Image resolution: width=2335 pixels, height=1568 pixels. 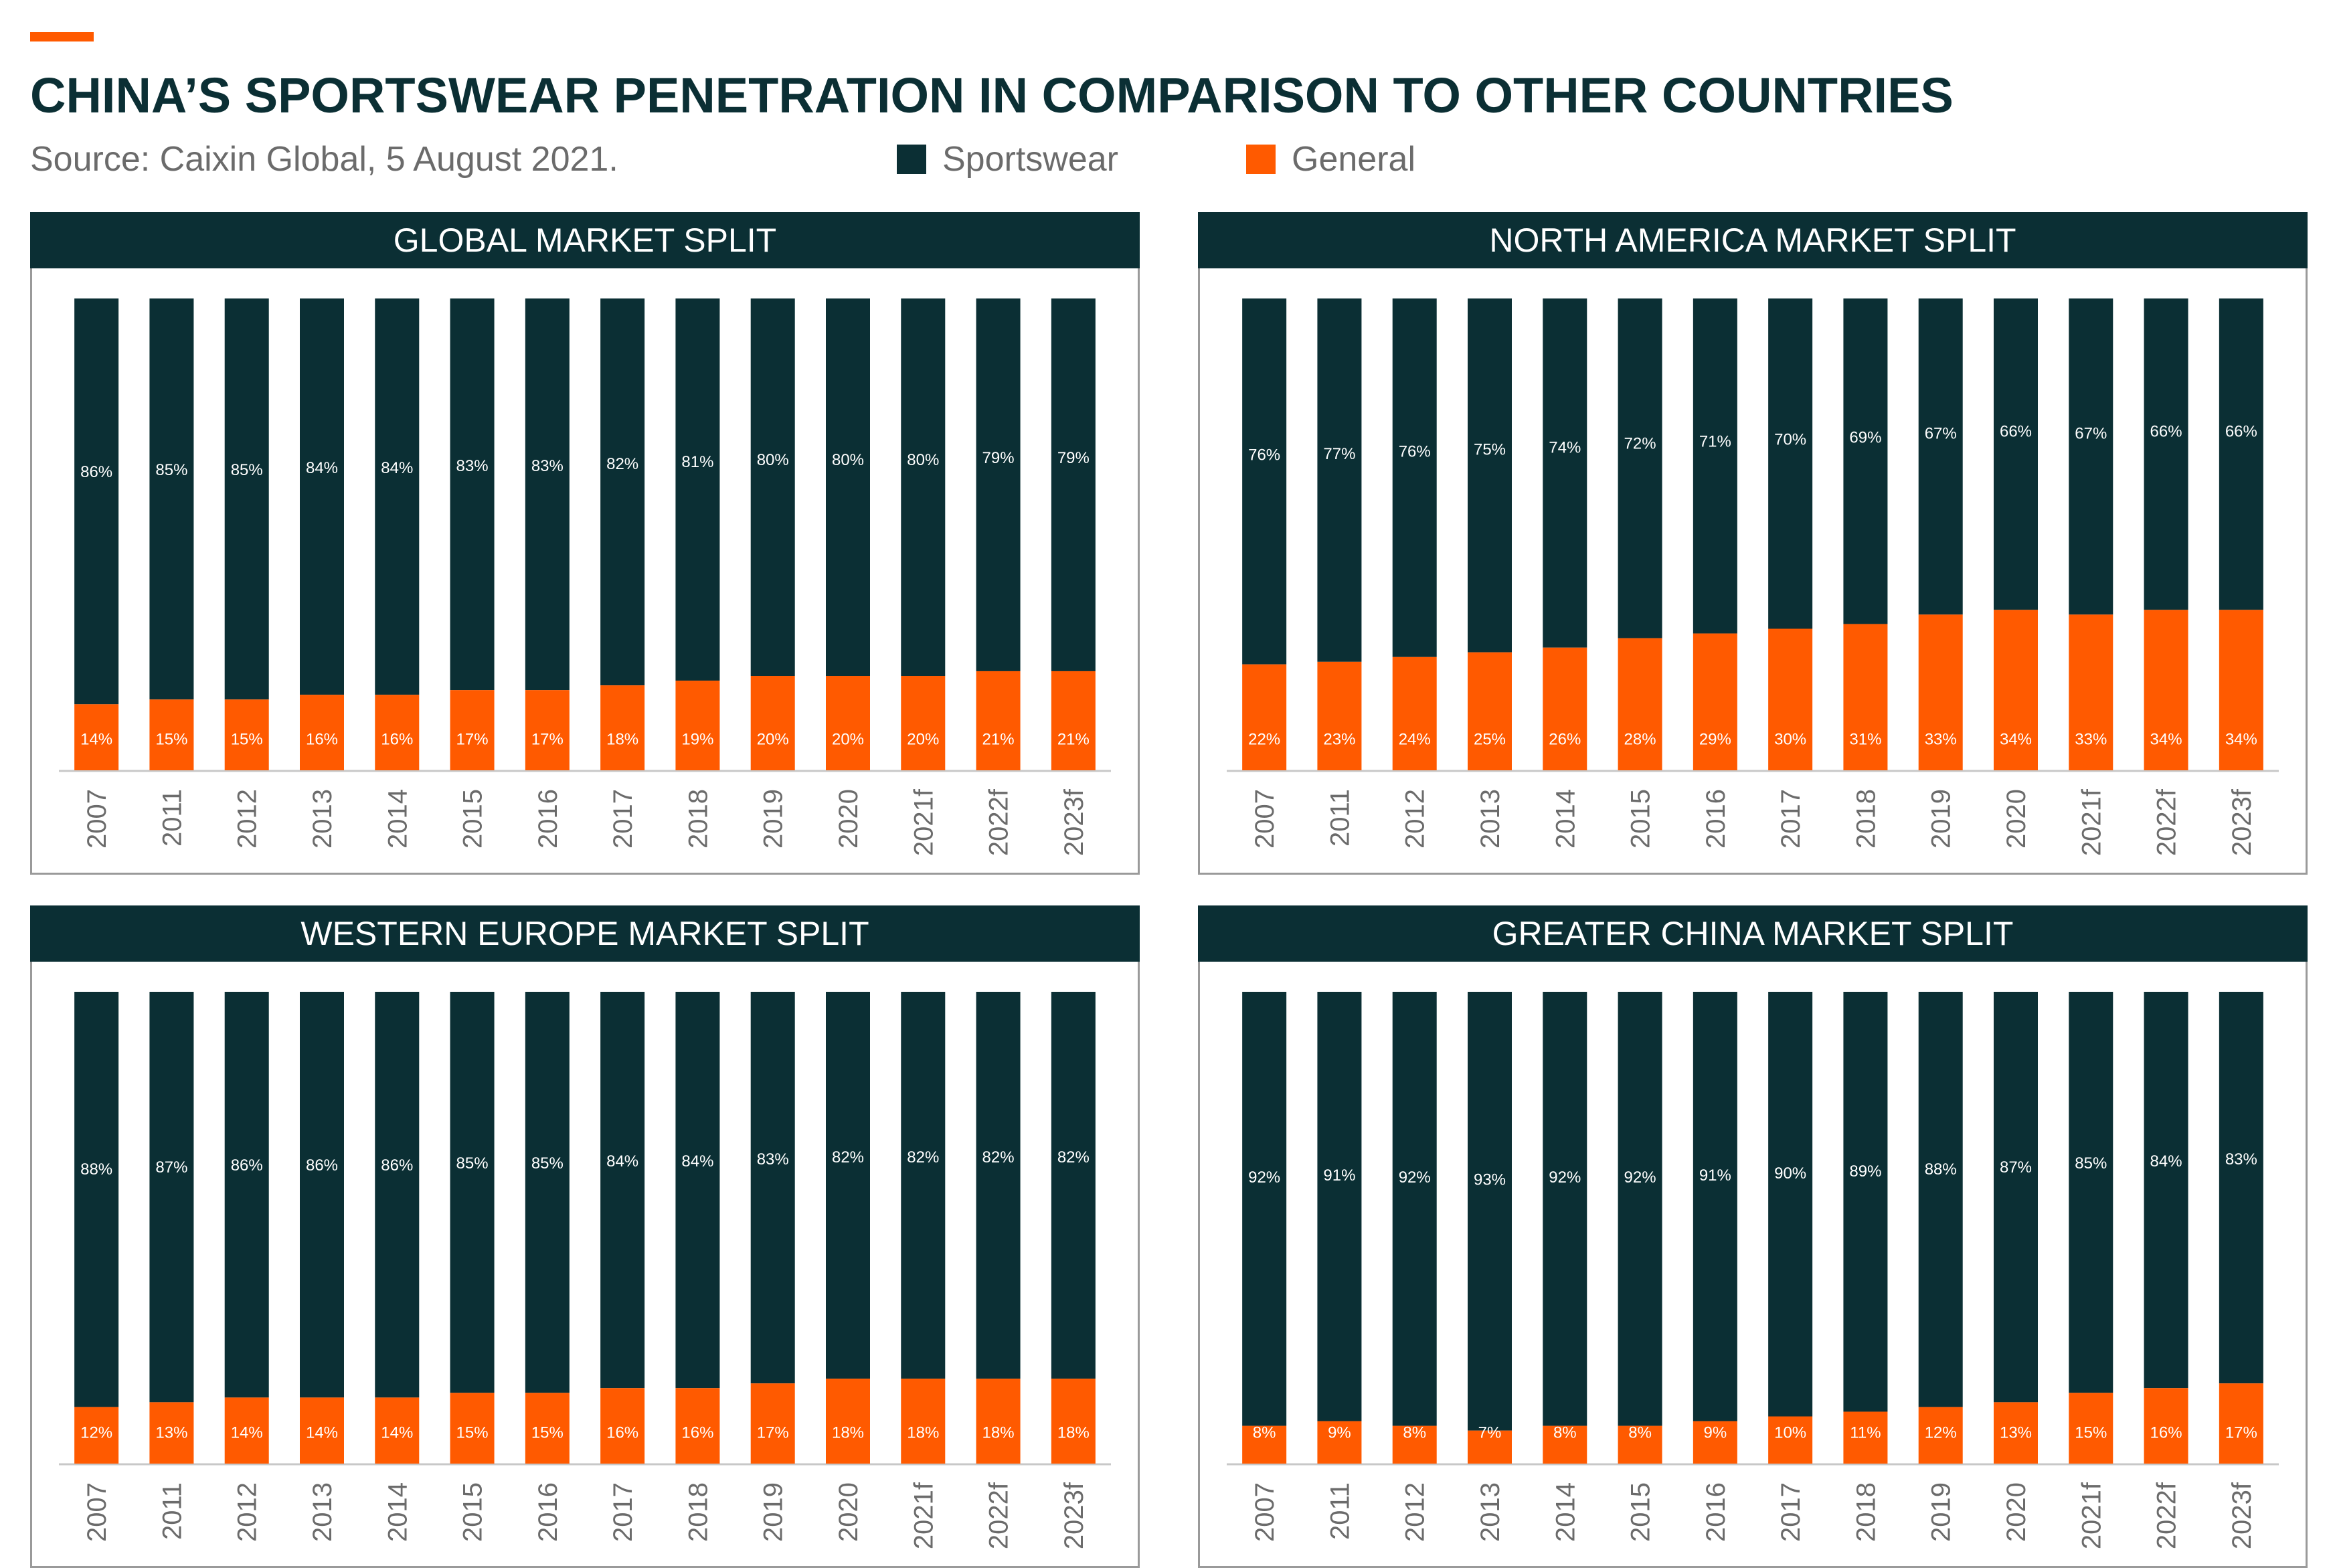 I want to click on data-label-sportswear: 69%, so click(x=1865, y=438).